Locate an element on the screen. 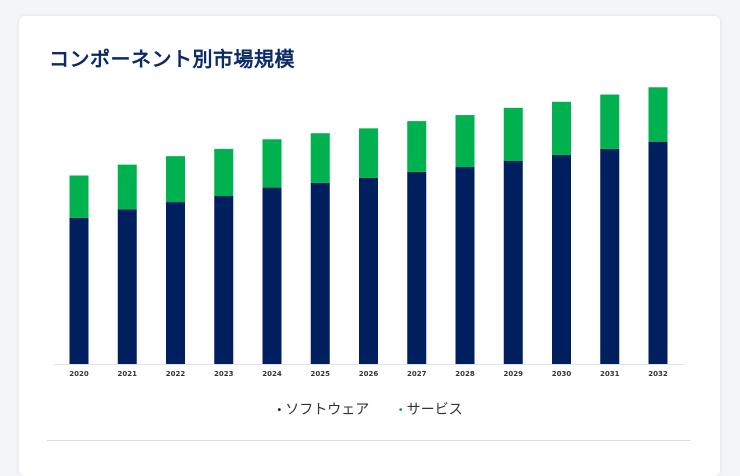  bar-software-2024 is located at coordinates (272, 275).